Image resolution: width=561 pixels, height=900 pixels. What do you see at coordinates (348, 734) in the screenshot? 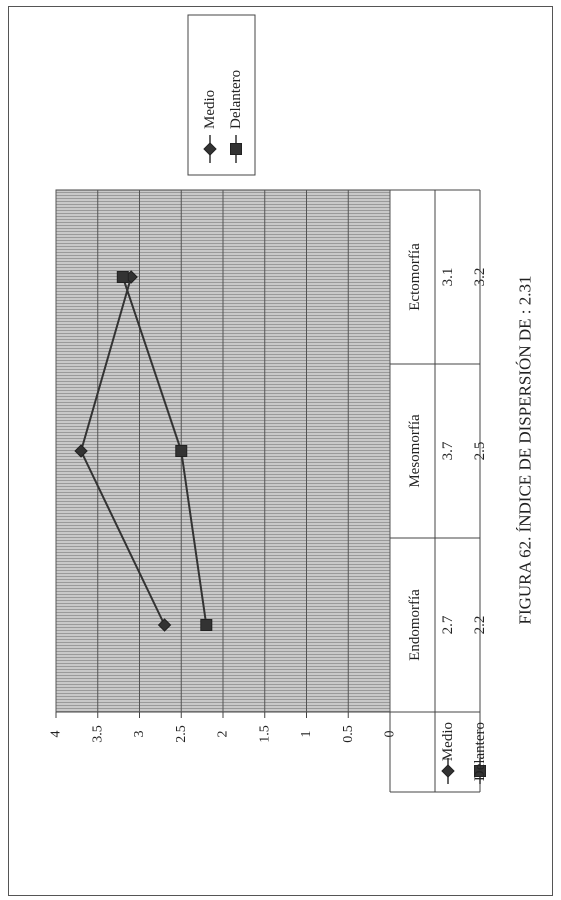
I see `value-tick-label: 0.5` at bounding box center [348, 734].